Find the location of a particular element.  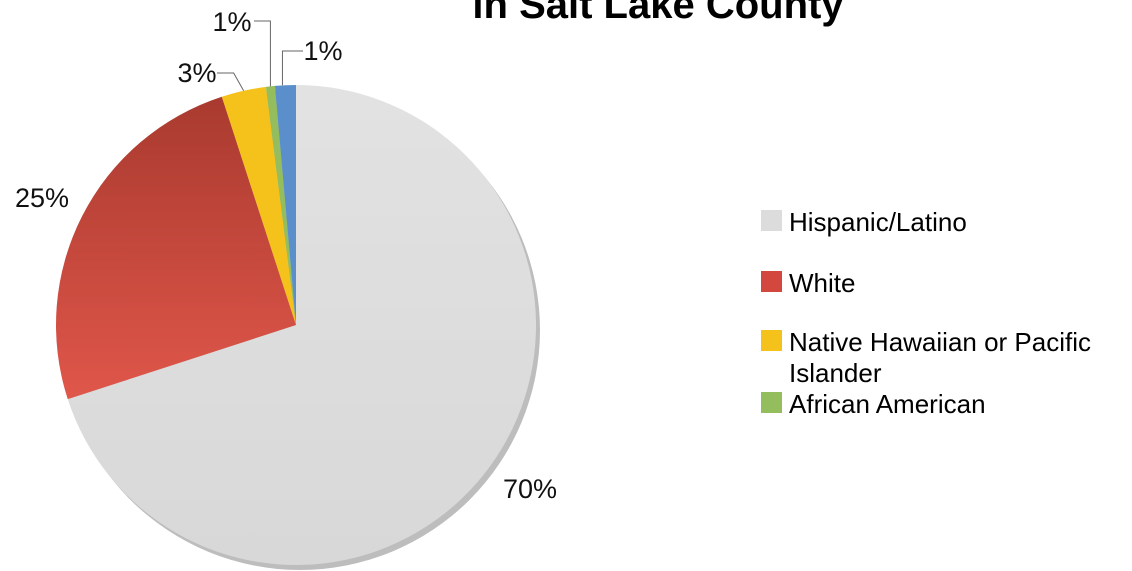

slice-label-2: 25% is located at coordinates (42, 198).